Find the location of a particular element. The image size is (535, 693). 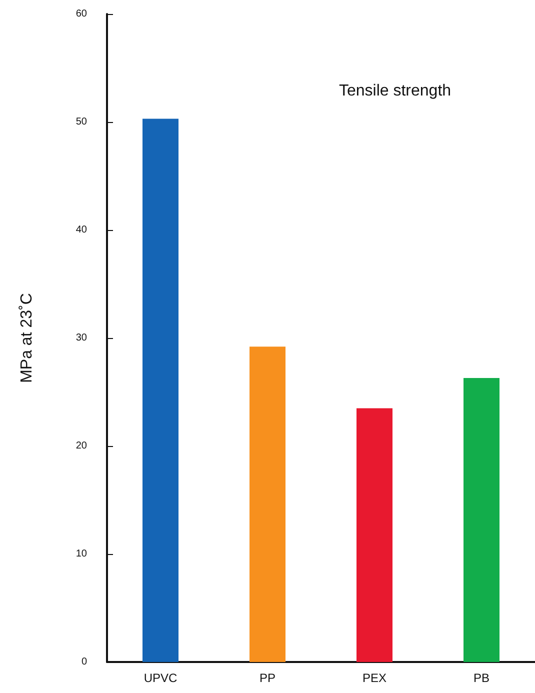

y-tick-label: 20 is located at coordinates (82, 446).